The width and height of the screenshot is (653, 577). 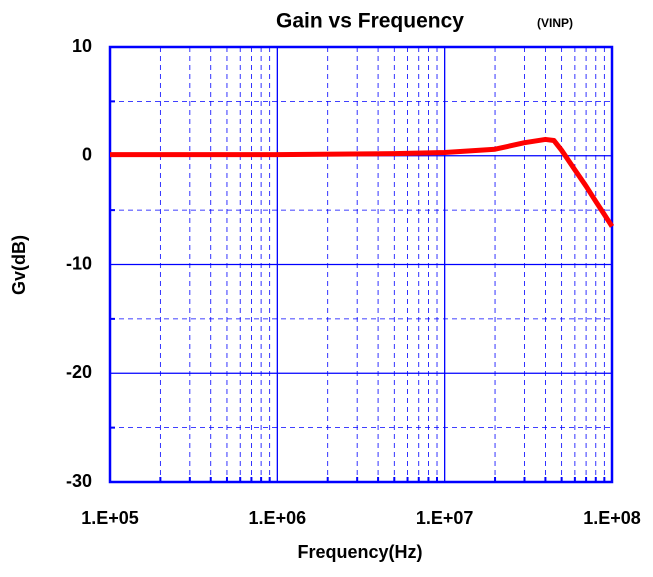 I want to click on y-tick-label: 10, so click(x=82, y=46).